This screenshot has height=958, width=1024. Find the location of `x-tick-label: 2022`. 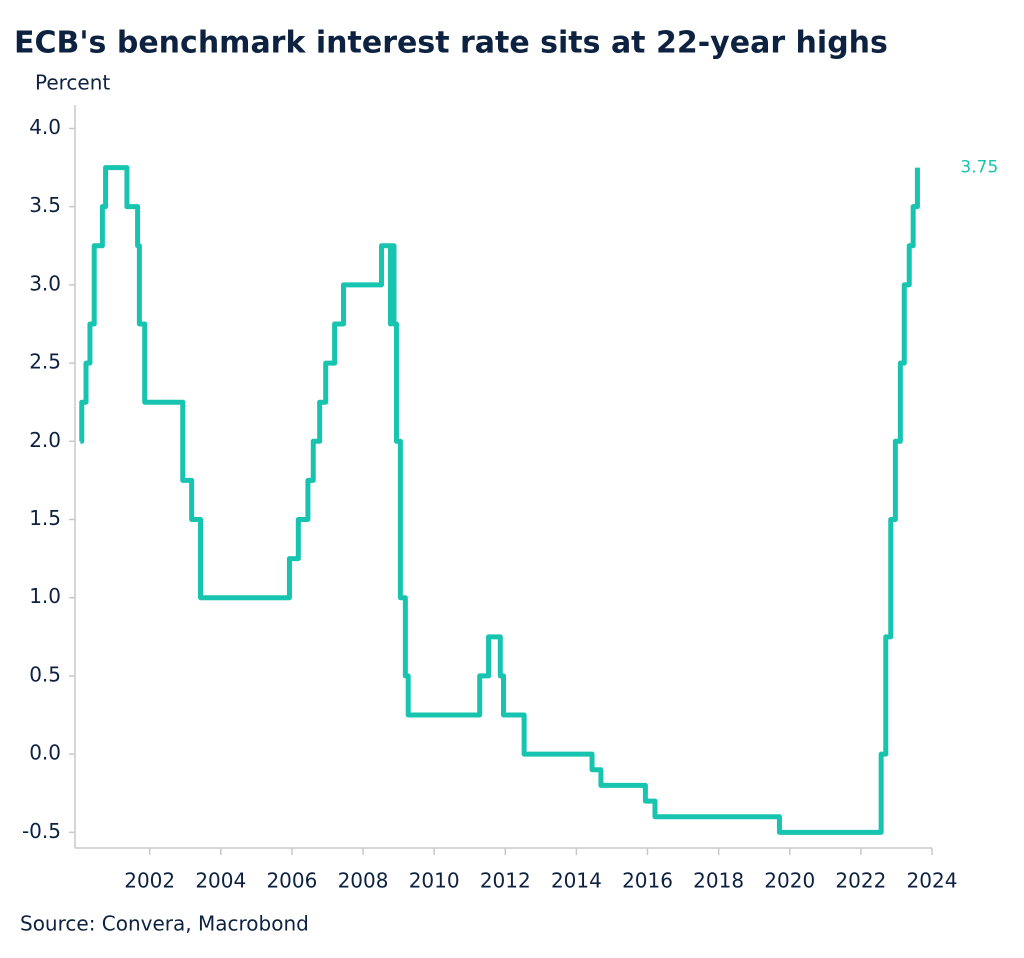

x-tick-label: 2022 is located at coordinates (860, 881).